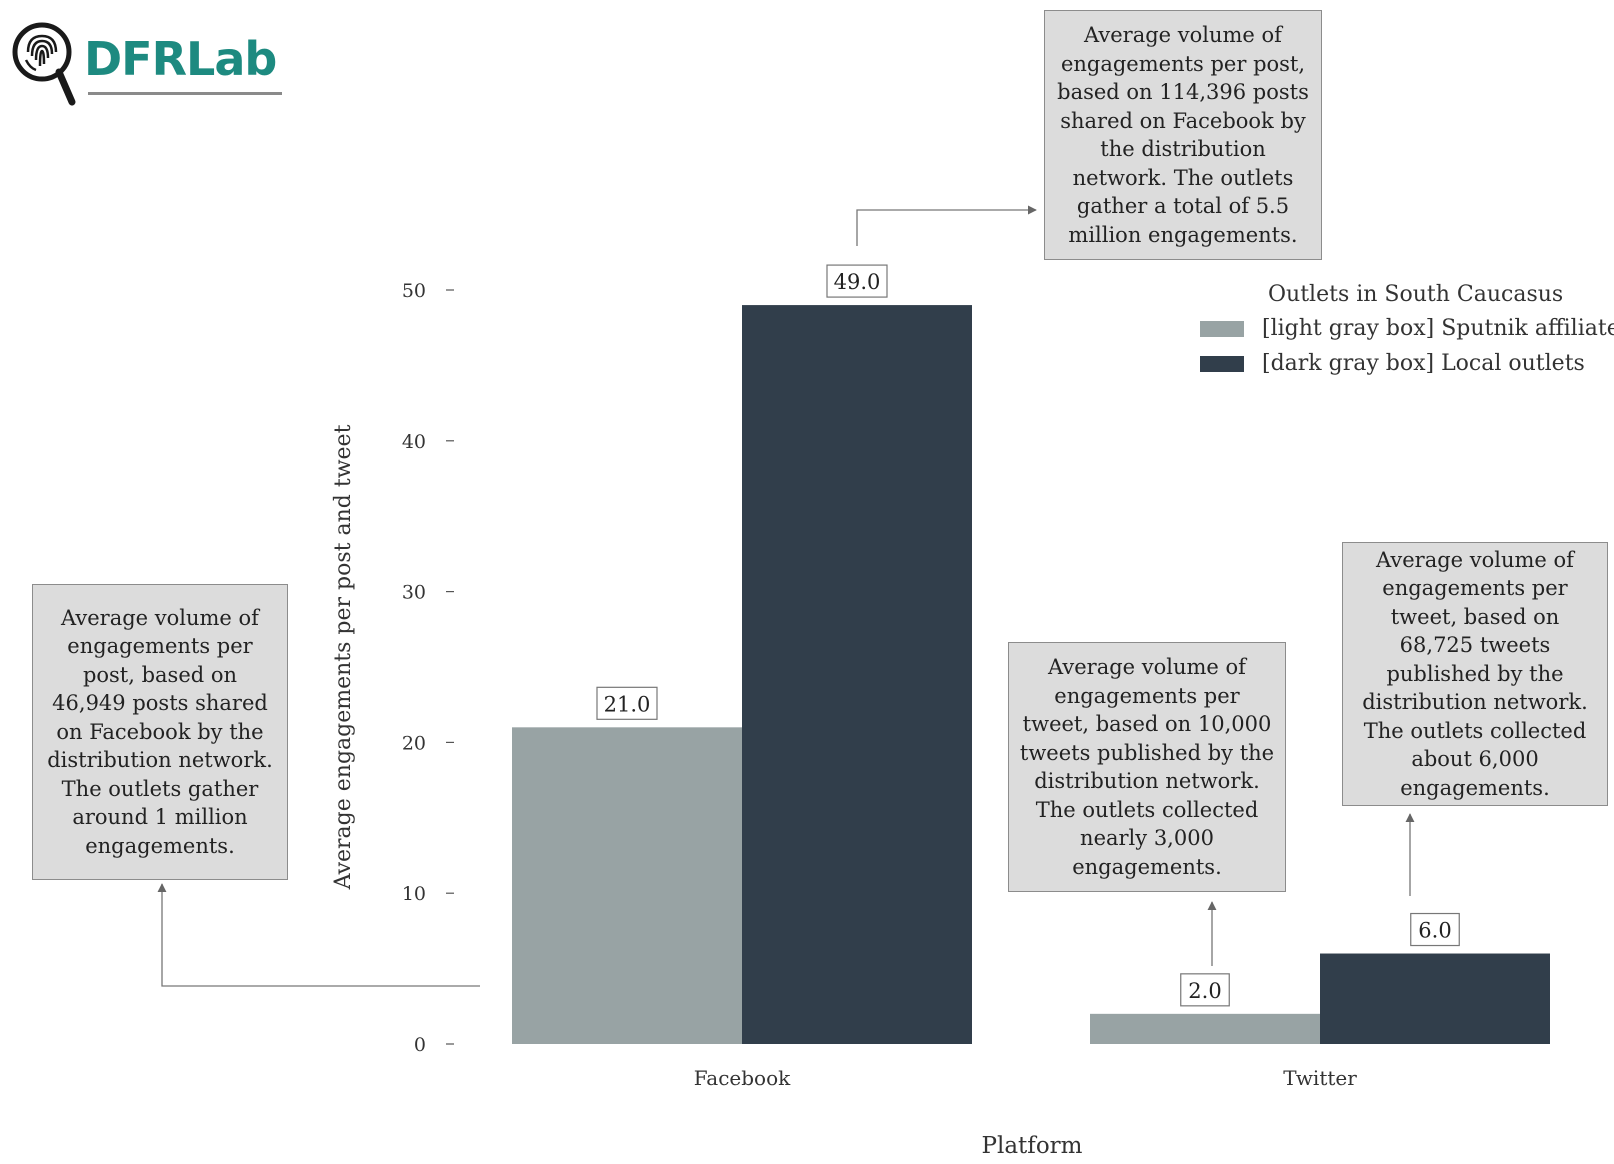 Image resolution: width=1614 pixels, height=1164 pixels. I want to click on legend-title: Outlets in South Caucasus, so click(1416, 294).